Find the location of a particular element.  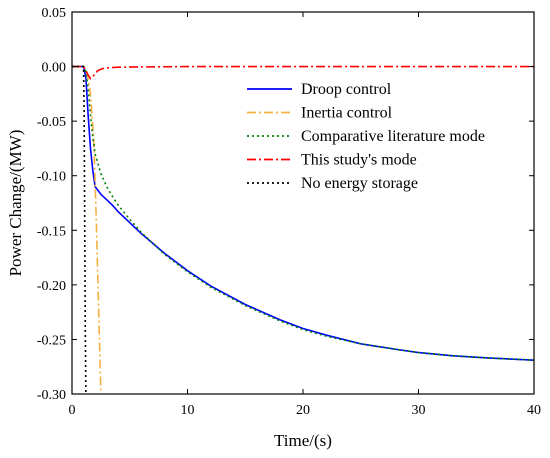

legend-label: Inertia control is located at coordinates (347, 113).